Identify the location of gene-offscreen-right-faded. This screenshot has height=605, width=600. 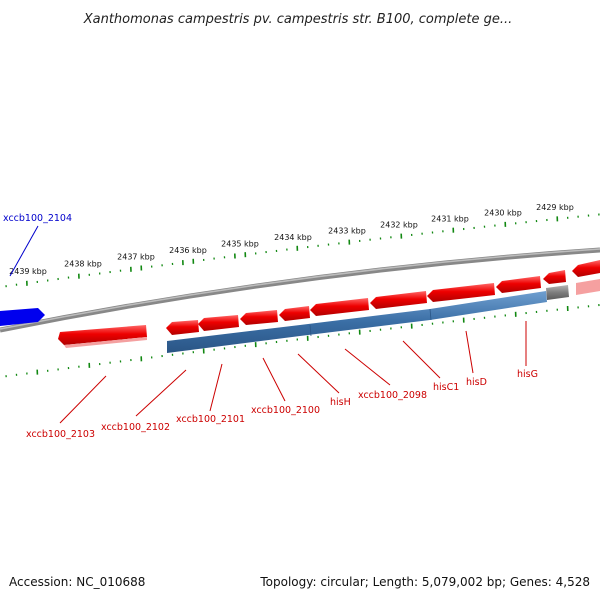
(588, 287).